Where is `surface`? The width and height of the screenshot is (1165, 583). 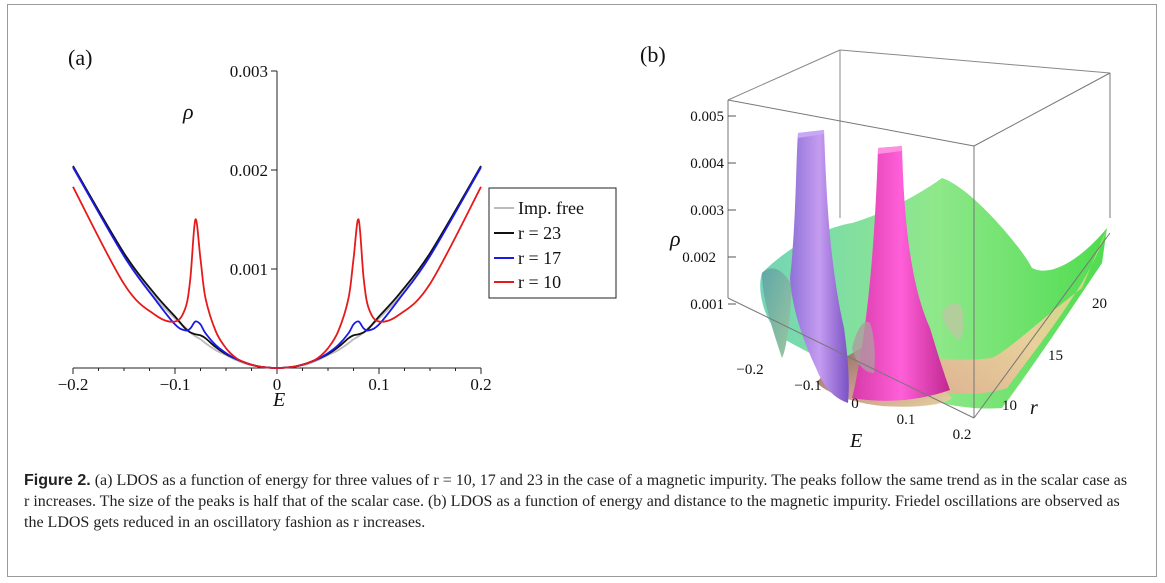 surface is located at coordinates (933, 269).